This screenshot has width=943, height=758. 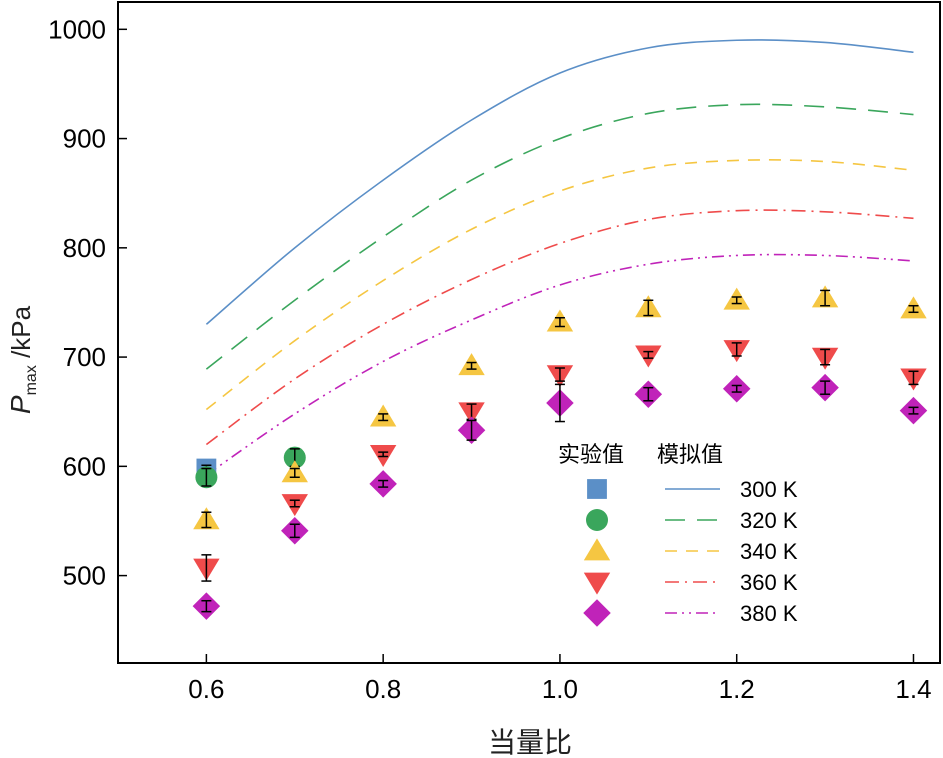 I want to click on y-tick-label: 800, so click(x=84, y=248).